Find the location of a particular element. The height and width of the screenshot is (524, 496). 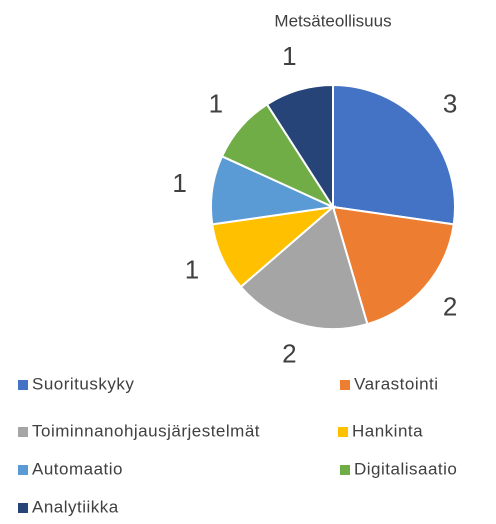

legend-label: Digitalisaatio is located at coordinates (405, 468).